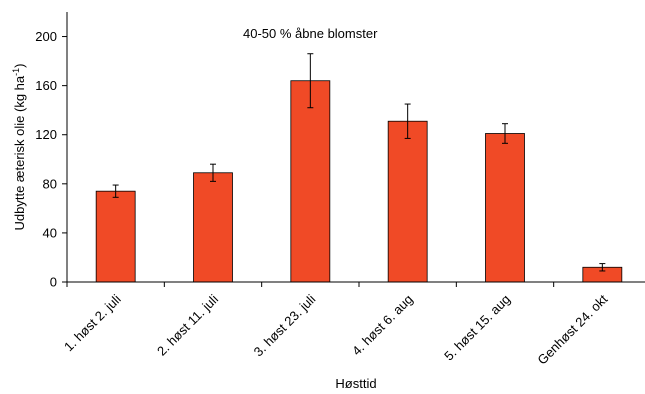 Image resolution: width=645 pixels, height=394 pixels. What do you see at coordinates (285, 325) in the screenshot?
I see `x-tick-label-2: 3. høst 23. juli` at bounding box center [285, 325].